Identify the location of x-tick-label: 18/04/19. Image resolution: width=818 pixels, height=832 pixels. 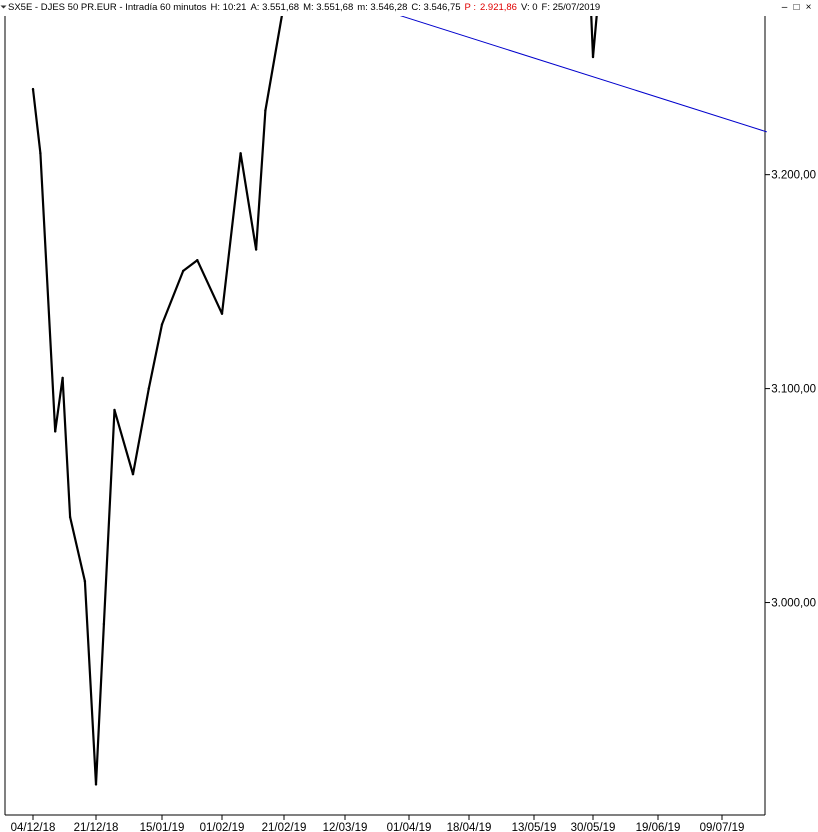
(469, 827).